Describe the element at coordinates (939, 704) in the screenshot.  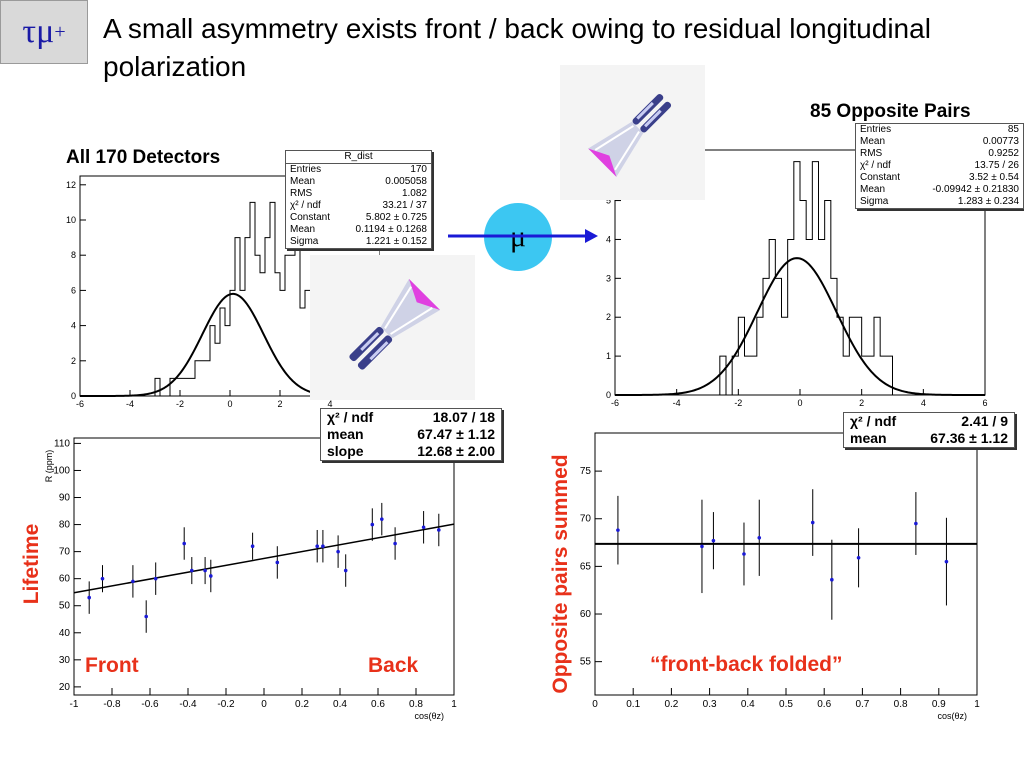
I see `x-tick-label: 0.9` at that location.